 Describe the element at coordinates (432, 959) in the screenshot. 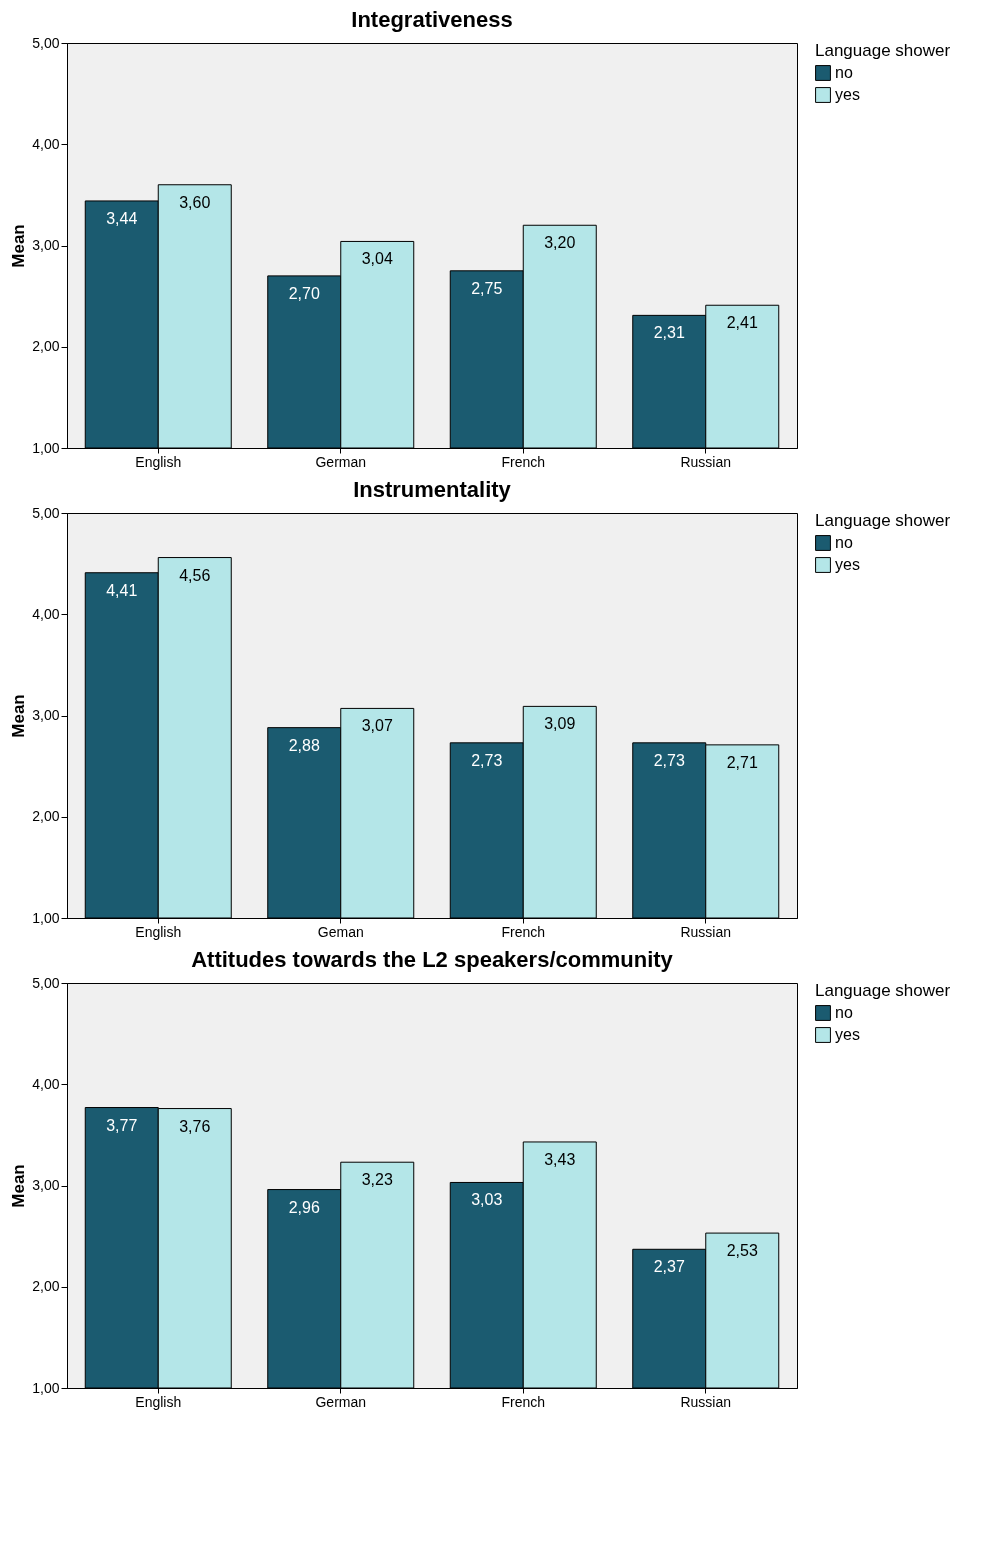

I see `chart-title: Attitudes towards the L2 speakers/community` at that location.